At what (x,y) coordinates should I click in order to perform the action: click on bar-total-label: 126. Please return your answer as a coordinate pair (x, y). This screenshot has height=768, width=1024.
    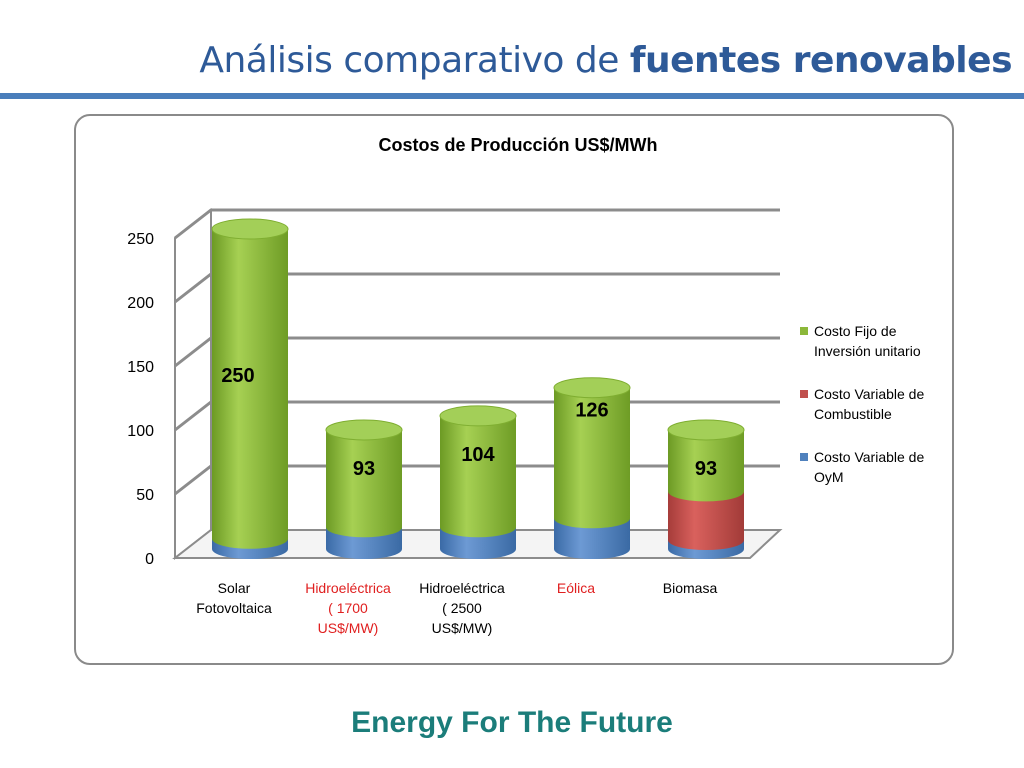
    Looking at the image, I should click on (591, 411).